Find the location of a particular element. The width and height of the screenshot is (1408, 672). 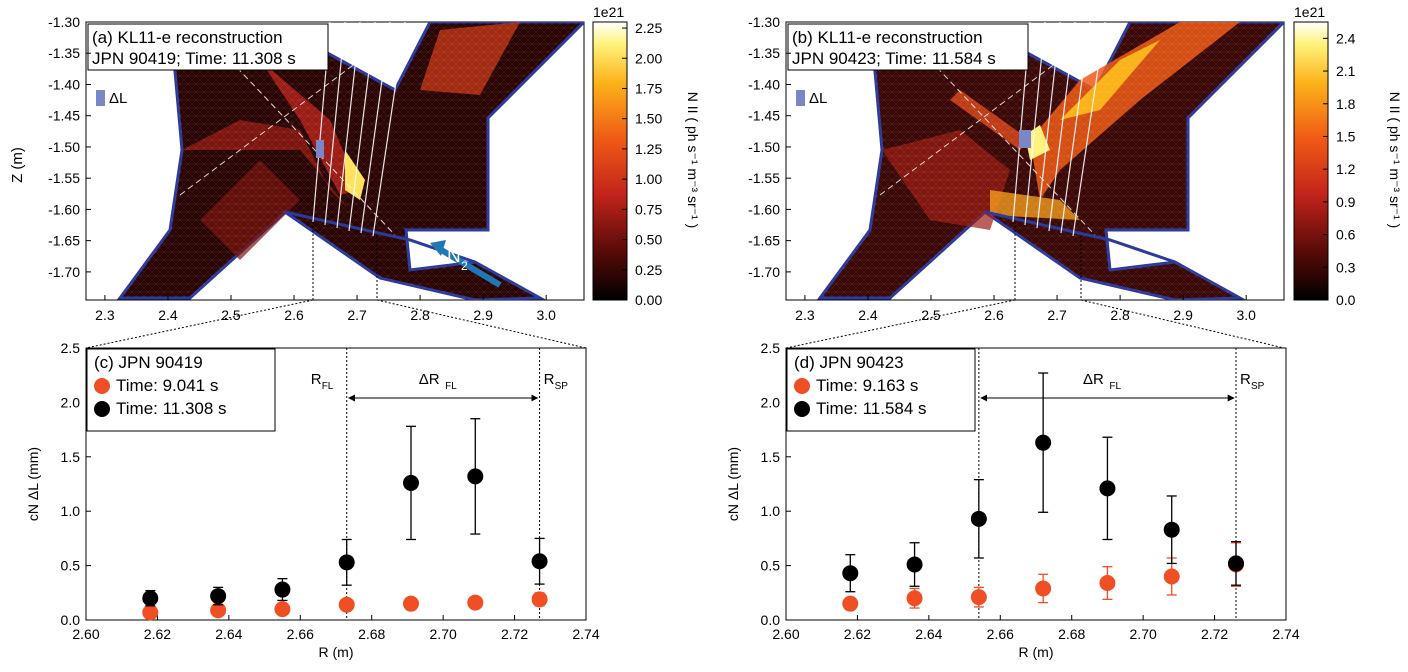

cbar-tick-label: 1.75 is located at coordinates (648, 88).